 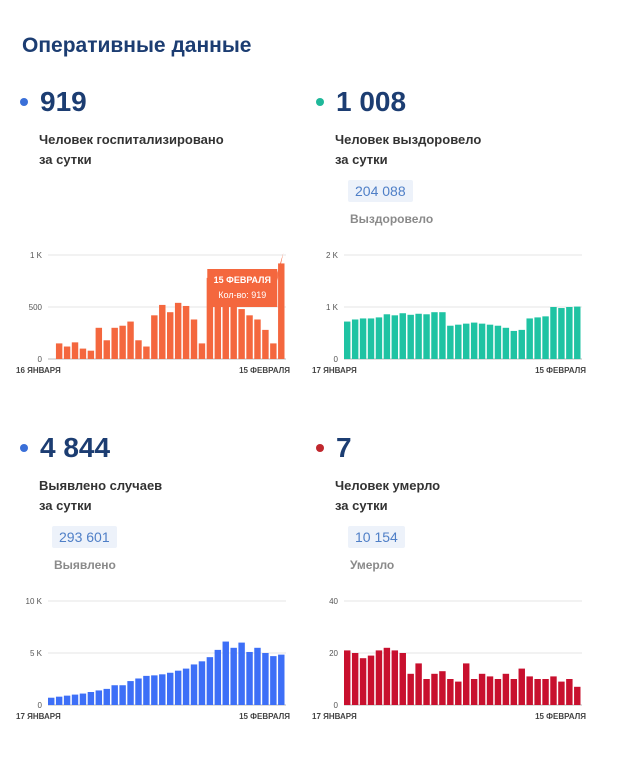 I want to click on caption-line: Человек выздоровело, so click(x=408, y=139).